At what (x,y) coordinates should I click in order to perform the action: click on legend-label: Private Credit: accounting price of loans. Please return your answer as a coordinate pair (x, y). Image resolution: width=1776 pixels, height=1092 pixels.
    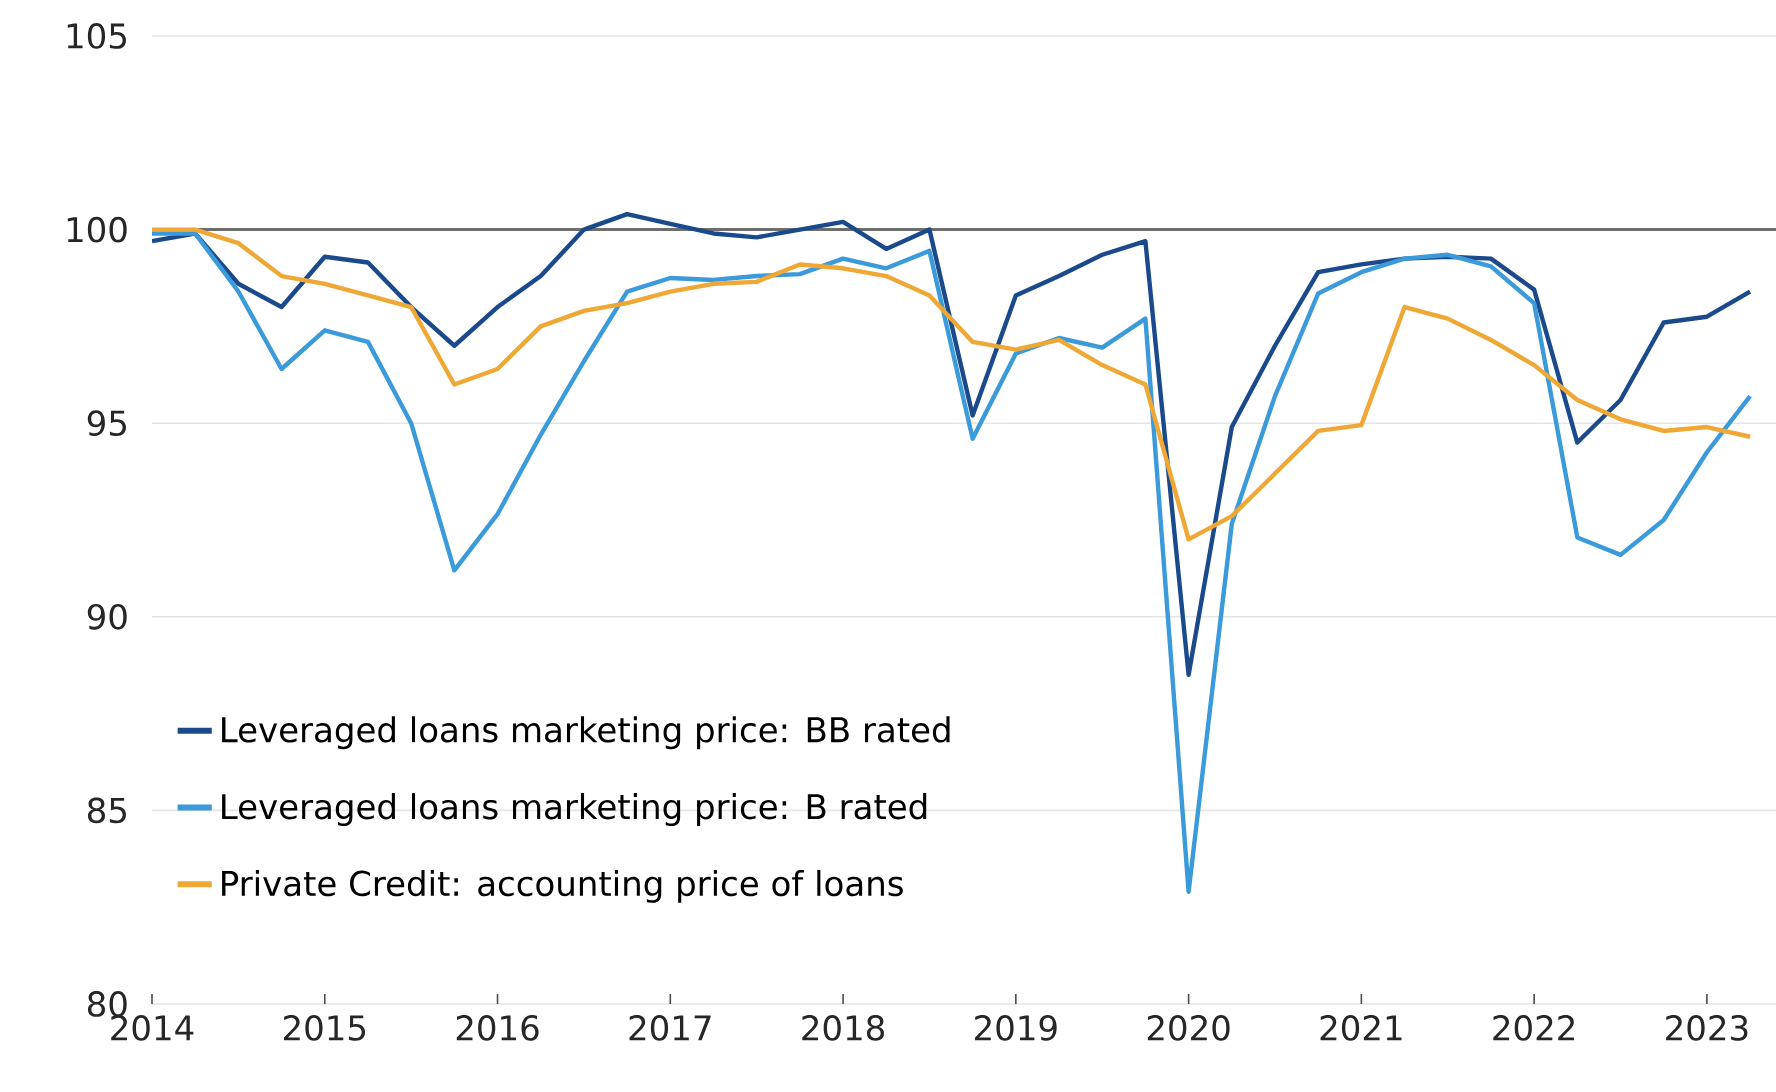
    Looking at the image, I should click on (562, 886).